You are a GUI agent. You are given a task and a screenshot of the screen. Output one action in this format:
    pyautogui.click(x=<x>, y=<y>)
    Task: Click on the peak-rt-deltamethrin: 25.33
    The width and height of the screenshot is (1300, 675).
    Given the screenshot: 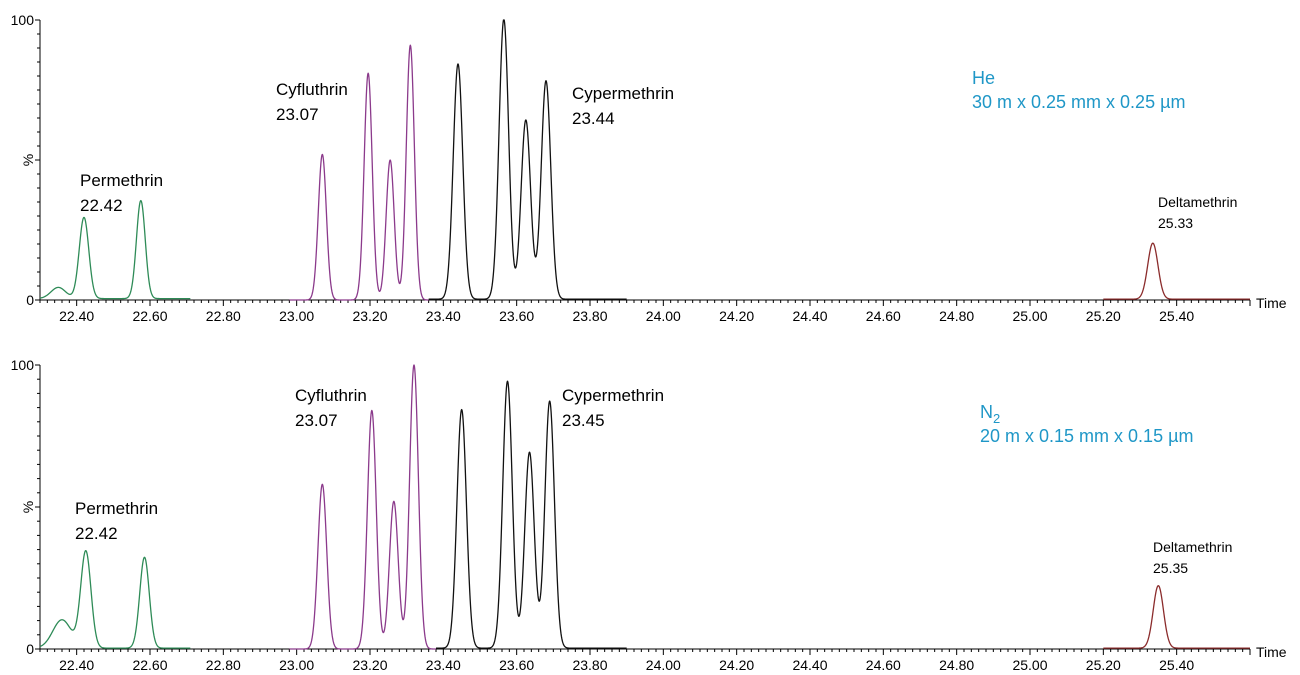 What is the action you would take?
    pyautogui.click(x=1175, y=223)
    